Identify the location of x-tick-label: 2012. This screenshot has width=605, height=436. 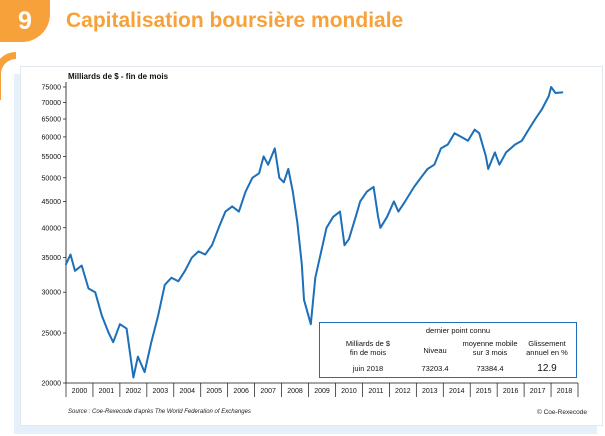
(403, 391).